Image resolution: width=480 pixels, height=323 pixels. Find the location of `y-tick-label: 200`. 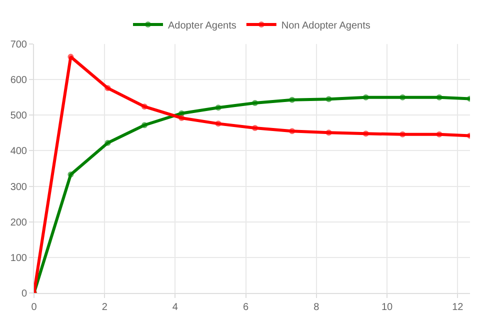

y-tick-label: 200 is located at coordinates (19, 222).